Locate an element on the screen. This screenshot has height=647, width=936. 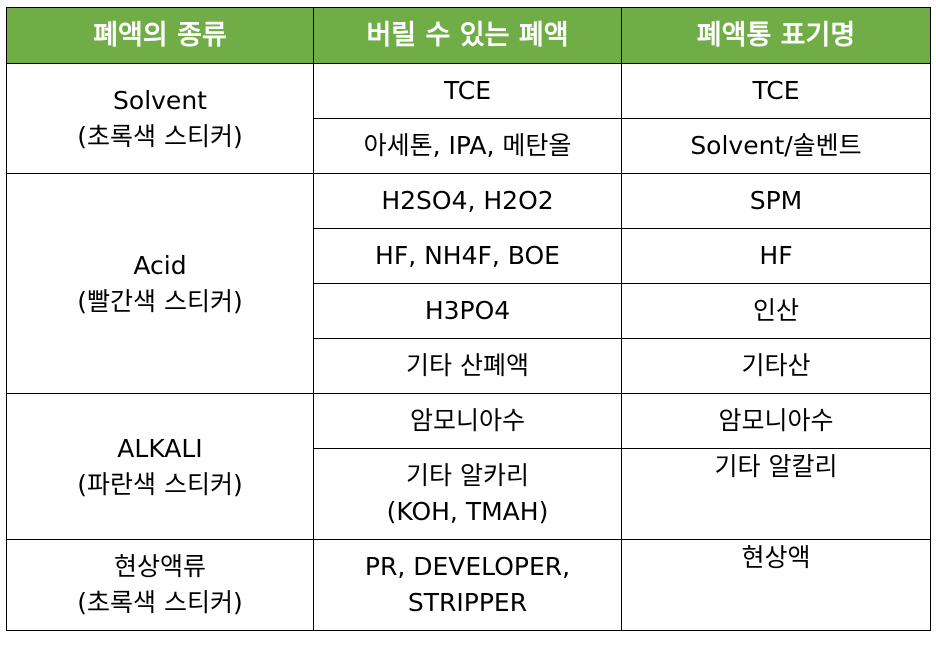
disposable-line-1: 기타 알카리 is located at coordinates (467, 475).